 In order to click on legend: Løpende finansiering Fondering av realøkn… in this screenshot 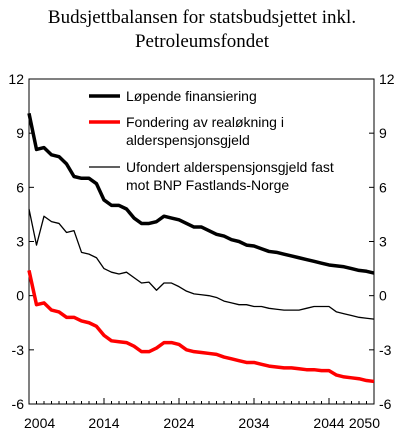, I will do `click(211, 140)`.